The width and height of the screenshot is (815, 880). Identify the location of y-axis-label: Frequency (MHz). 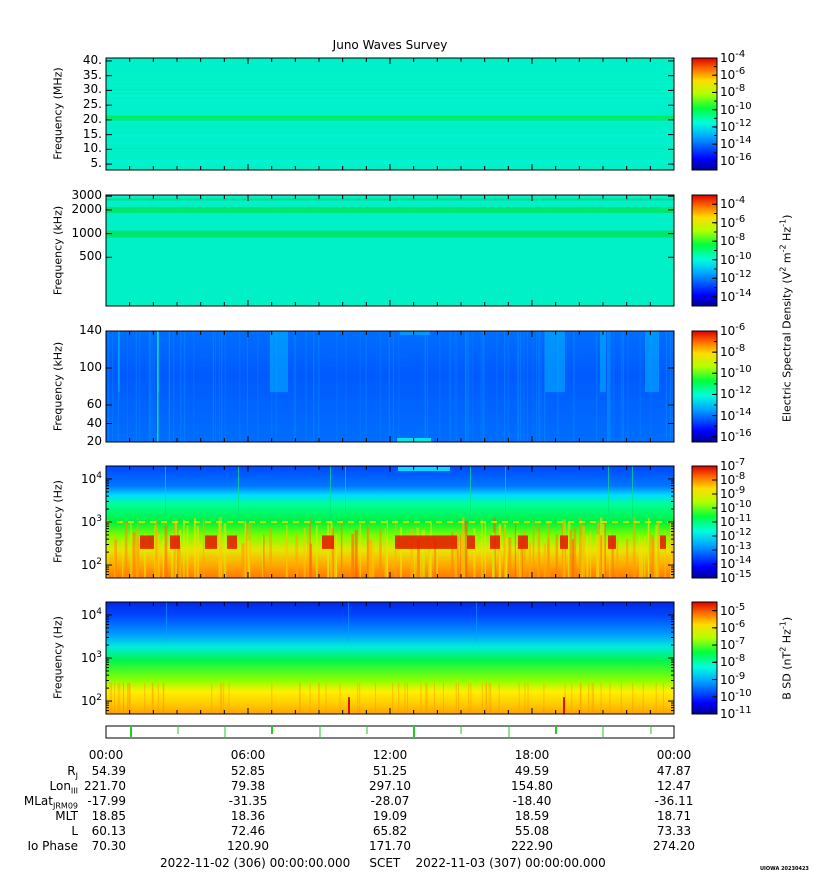
(58, 113).